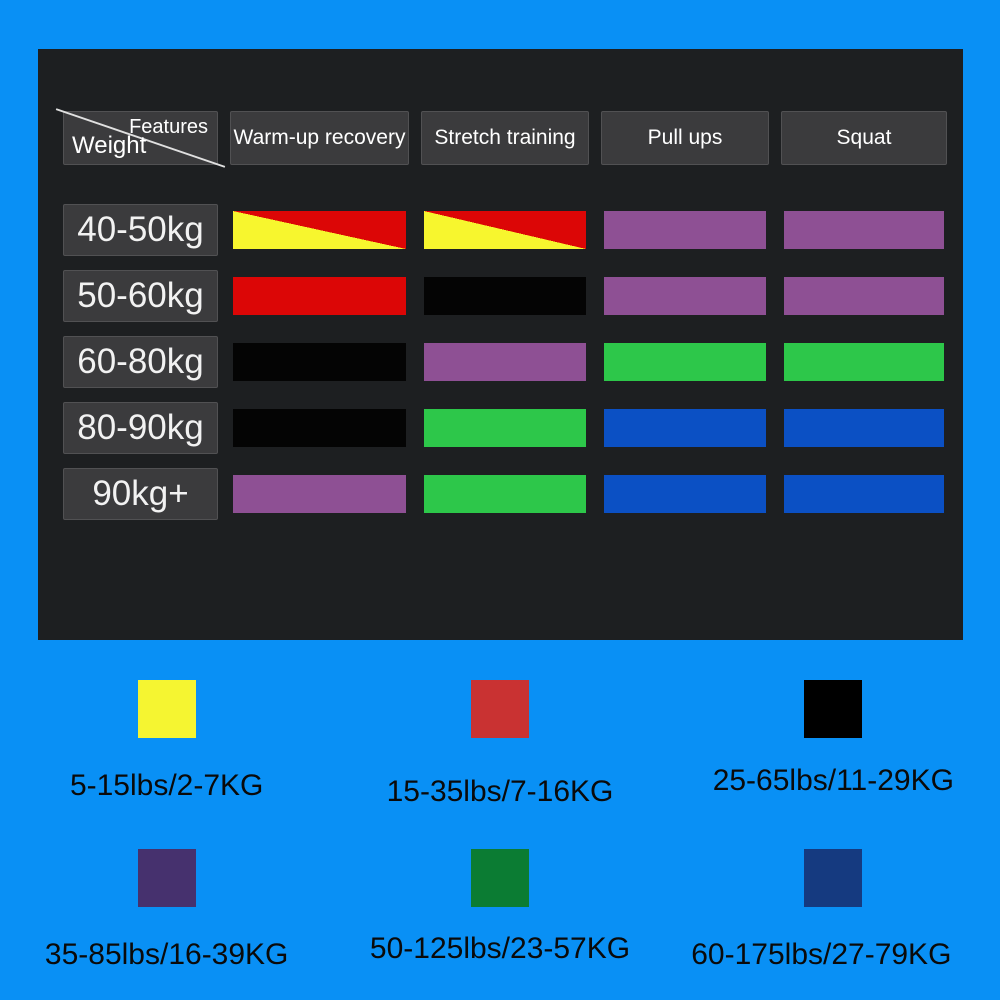  What do you see at coordinates (166, 709) in the screenshot?
I see `yellow-band-swatch` at bounding box center [166, 709].